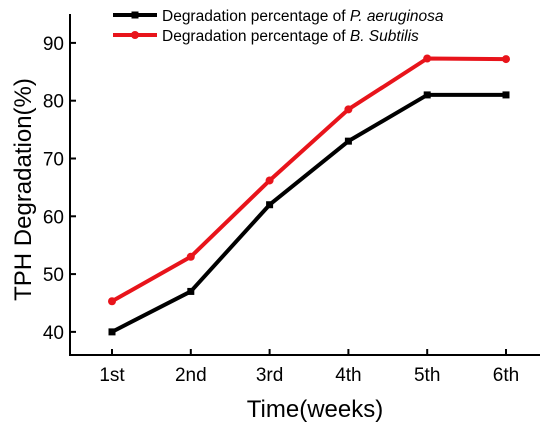 Image resolution: width=550 pixels, height=425 pixels. What do you see at coordinates (53, 333) in the screenshot?
I see `y-tick-label: 40` at bounding box center [53, 333].